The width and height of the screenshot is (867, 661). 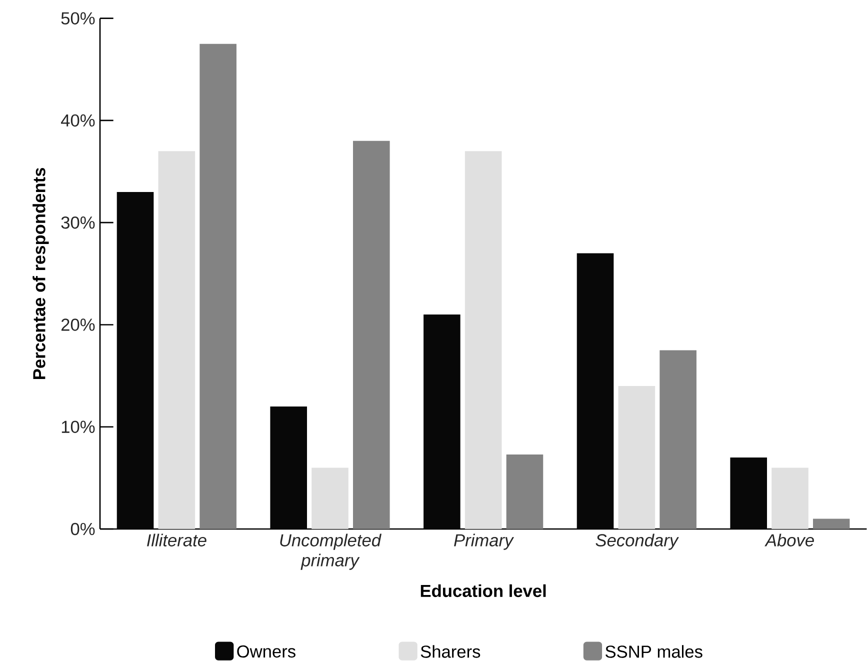 I want to click on y-tick-label: 20%, so click(x=78, y=324).